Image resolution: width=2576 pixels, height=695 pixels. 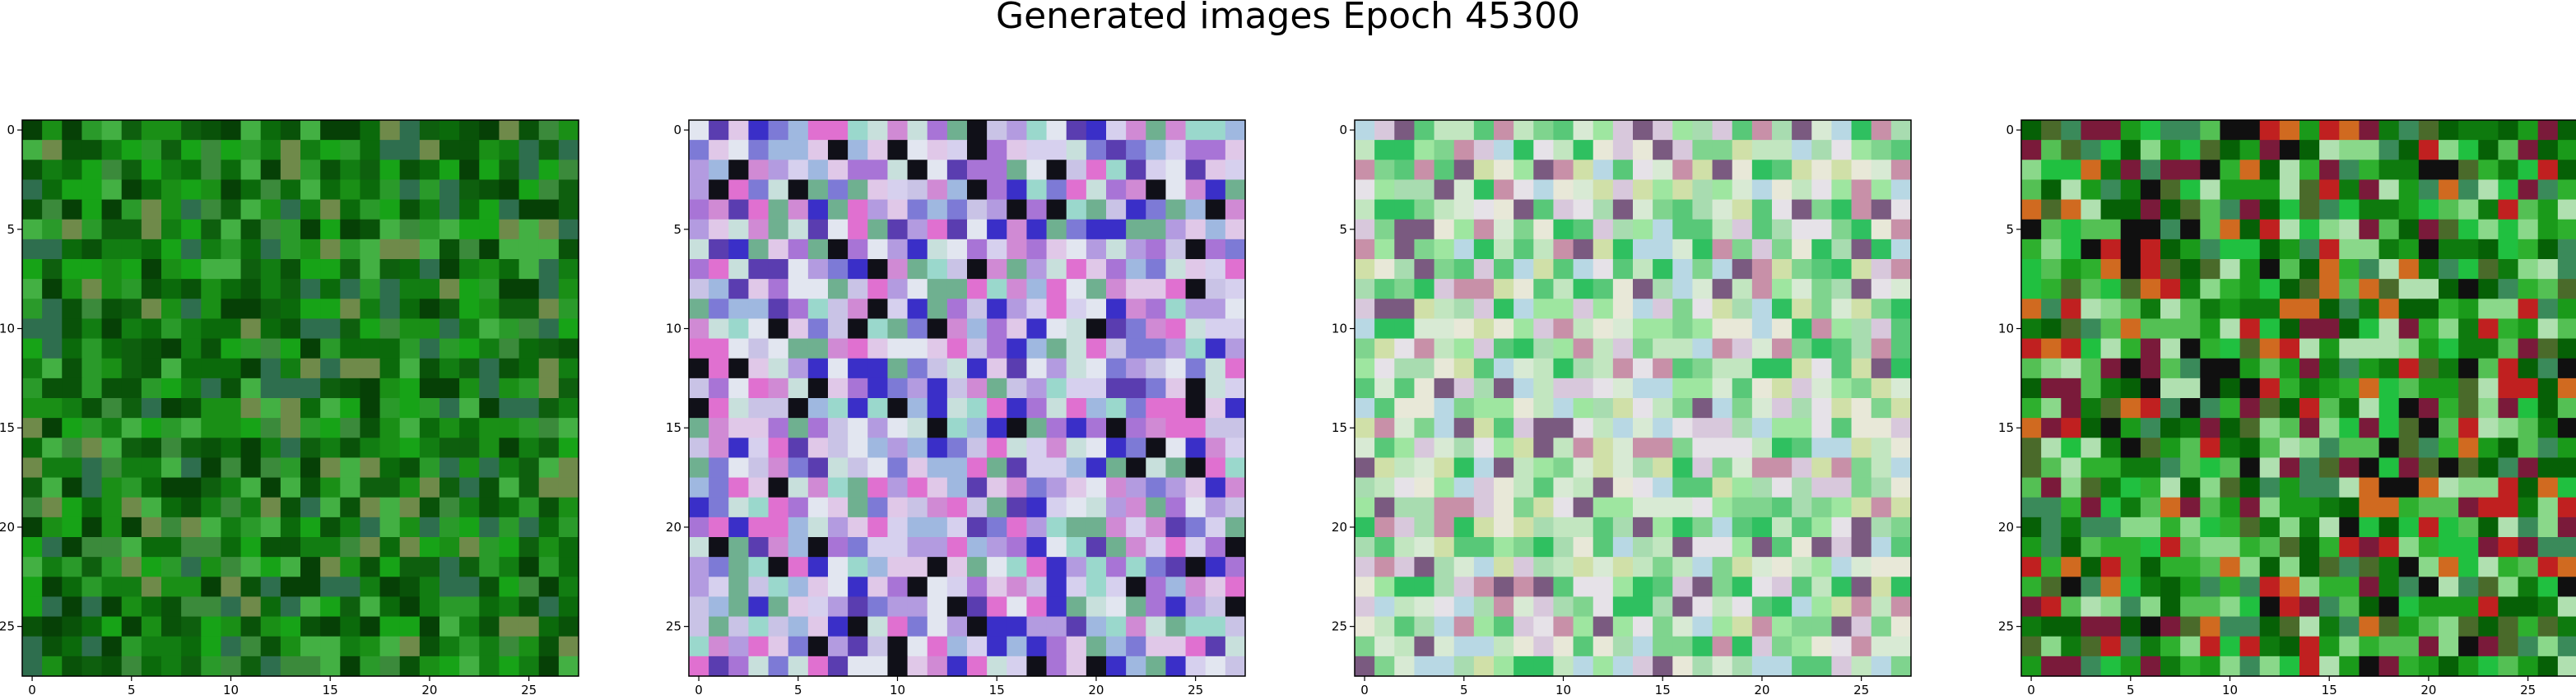 What do you see at coordinates (1343, 427) in the screenshot?
I see `y-tick: 15` at bounding box center [1343, 427].